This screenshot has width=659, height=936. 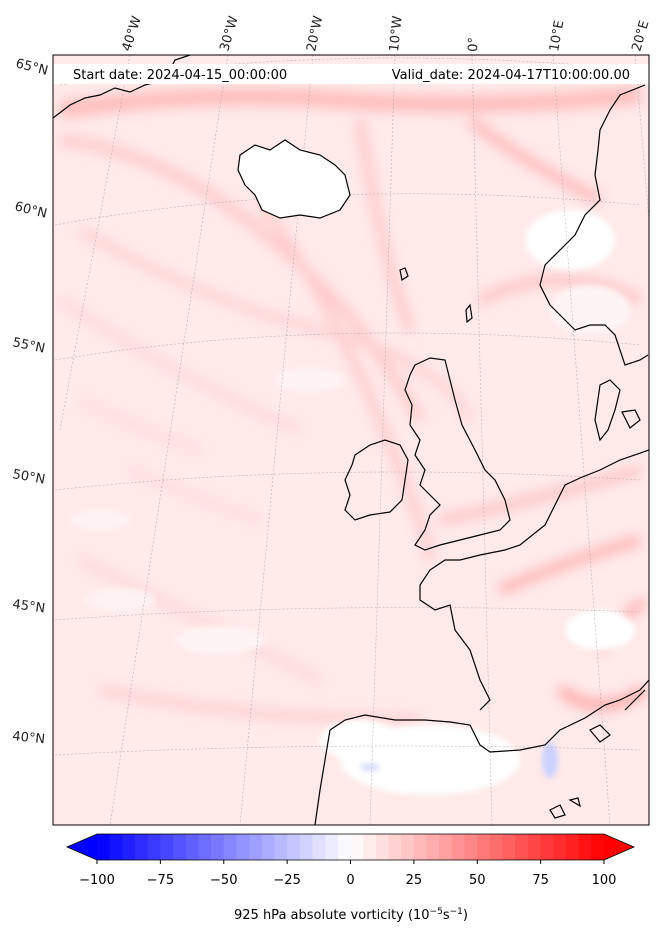 I want to click on colorbar-tick-label: 75, so click(x=540, y=880).